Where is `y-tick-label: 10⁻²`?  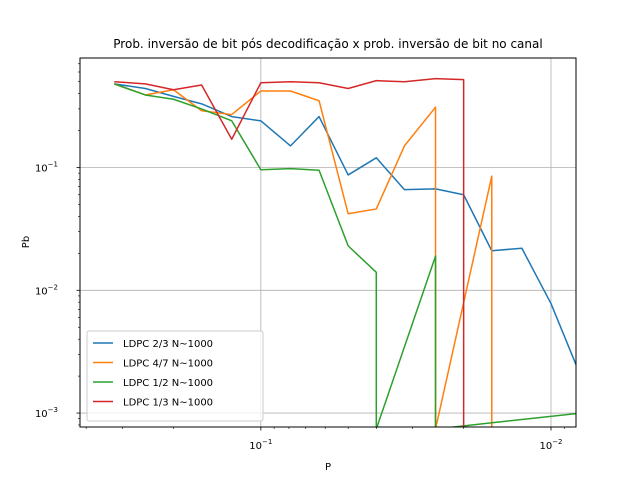 y-tick-label: 10⁻² is located at coordinates (46, 290).